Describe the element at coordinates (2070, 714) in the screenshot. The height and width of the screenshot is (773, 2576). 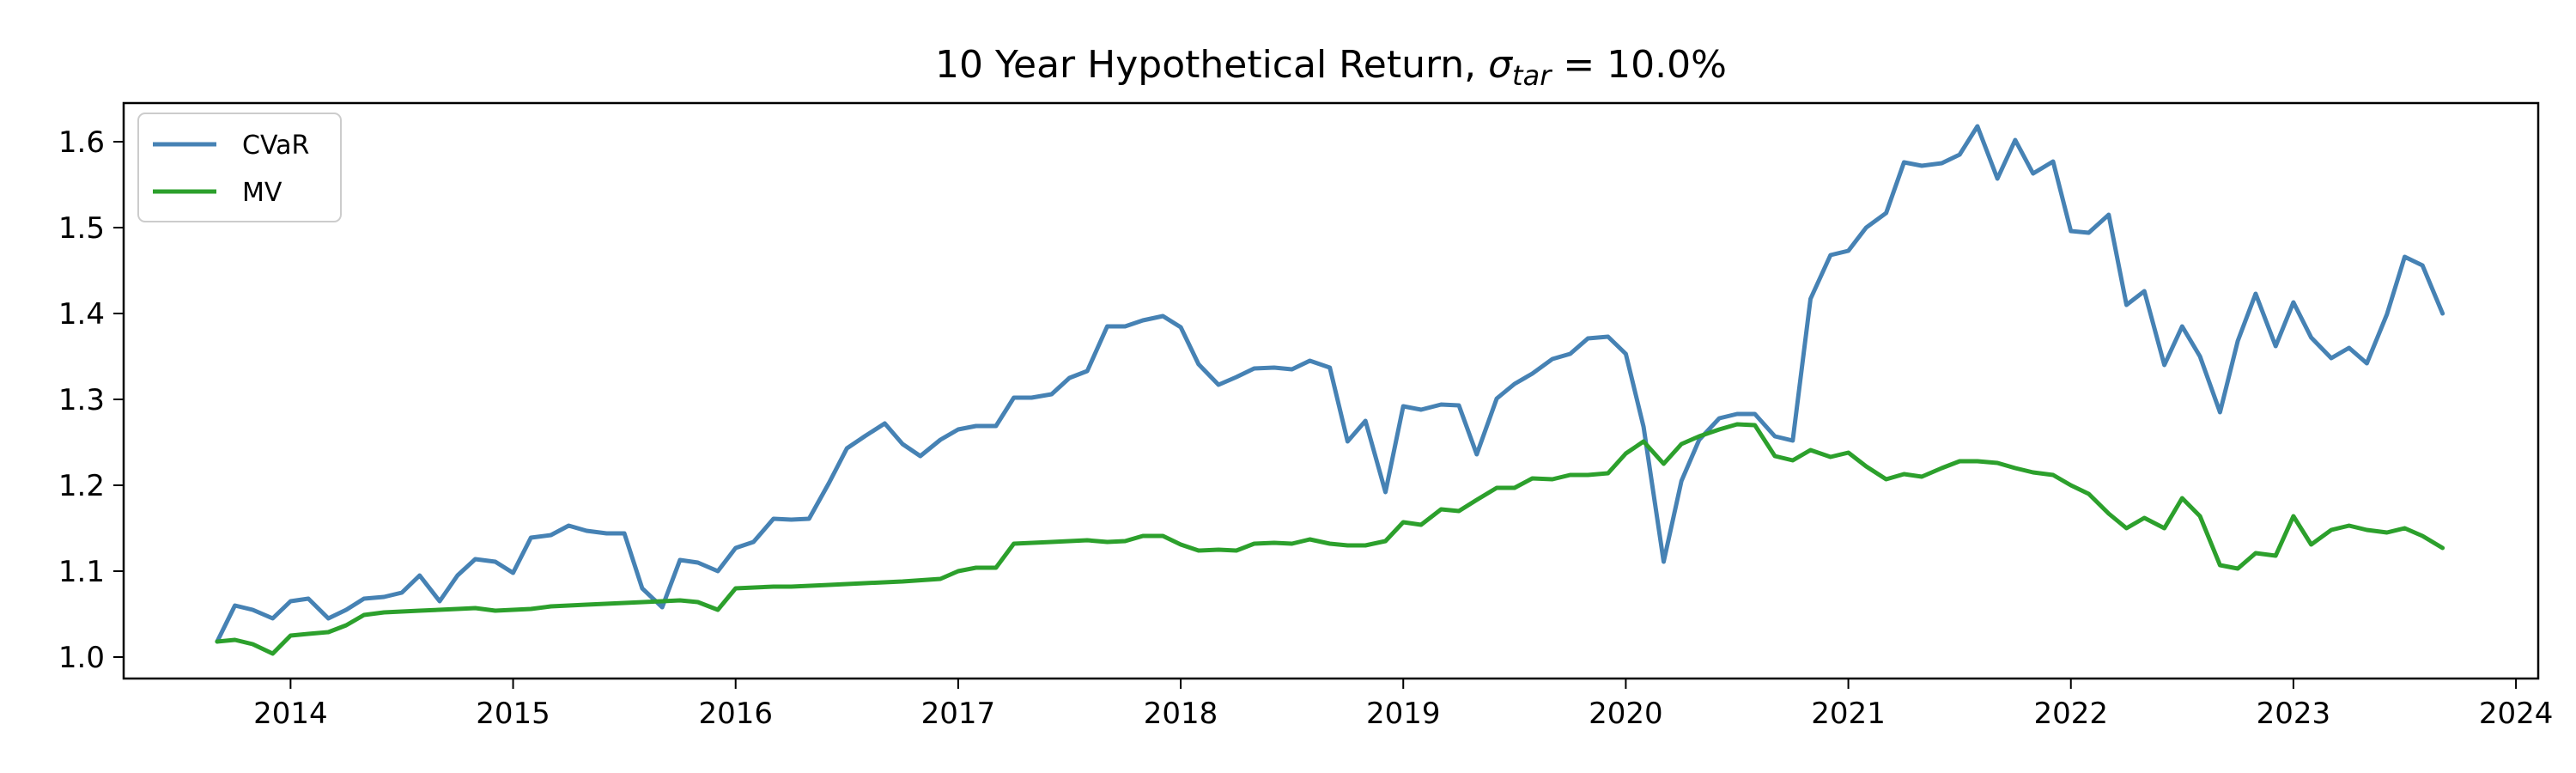
I see `x-tick-label: 2022` at that location.